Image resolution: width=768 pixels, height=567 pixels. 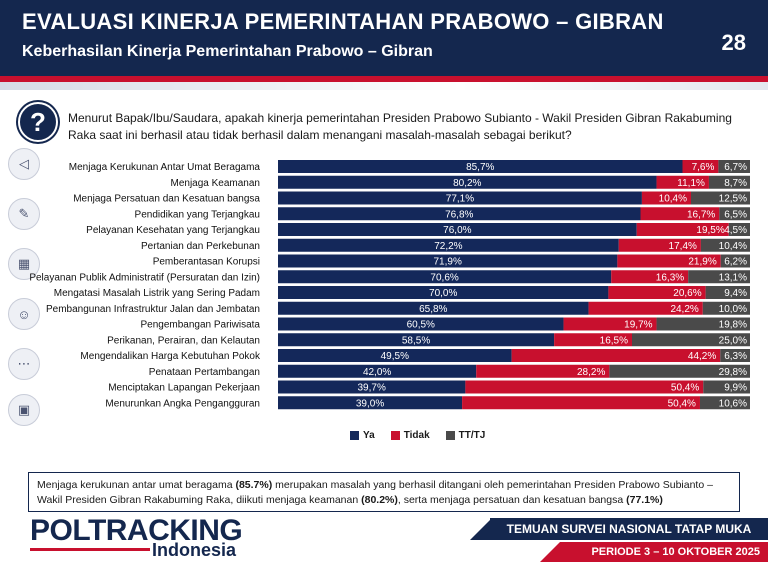 What do you see at coordinates (197, 214) in the screenshot?
I see `category-label-pendidikan-yang-terjangkau: Pendidikan yang Terjangkau` at bounding box center [197, 214].